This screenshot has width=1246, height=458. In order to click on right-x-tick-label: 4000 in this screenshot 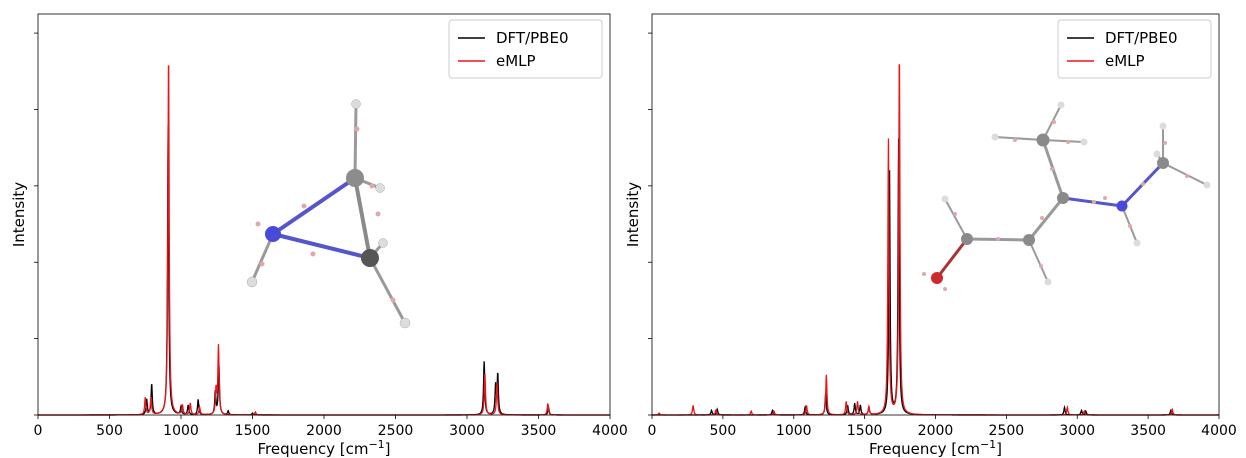, I will do `click(1219, 431)`.